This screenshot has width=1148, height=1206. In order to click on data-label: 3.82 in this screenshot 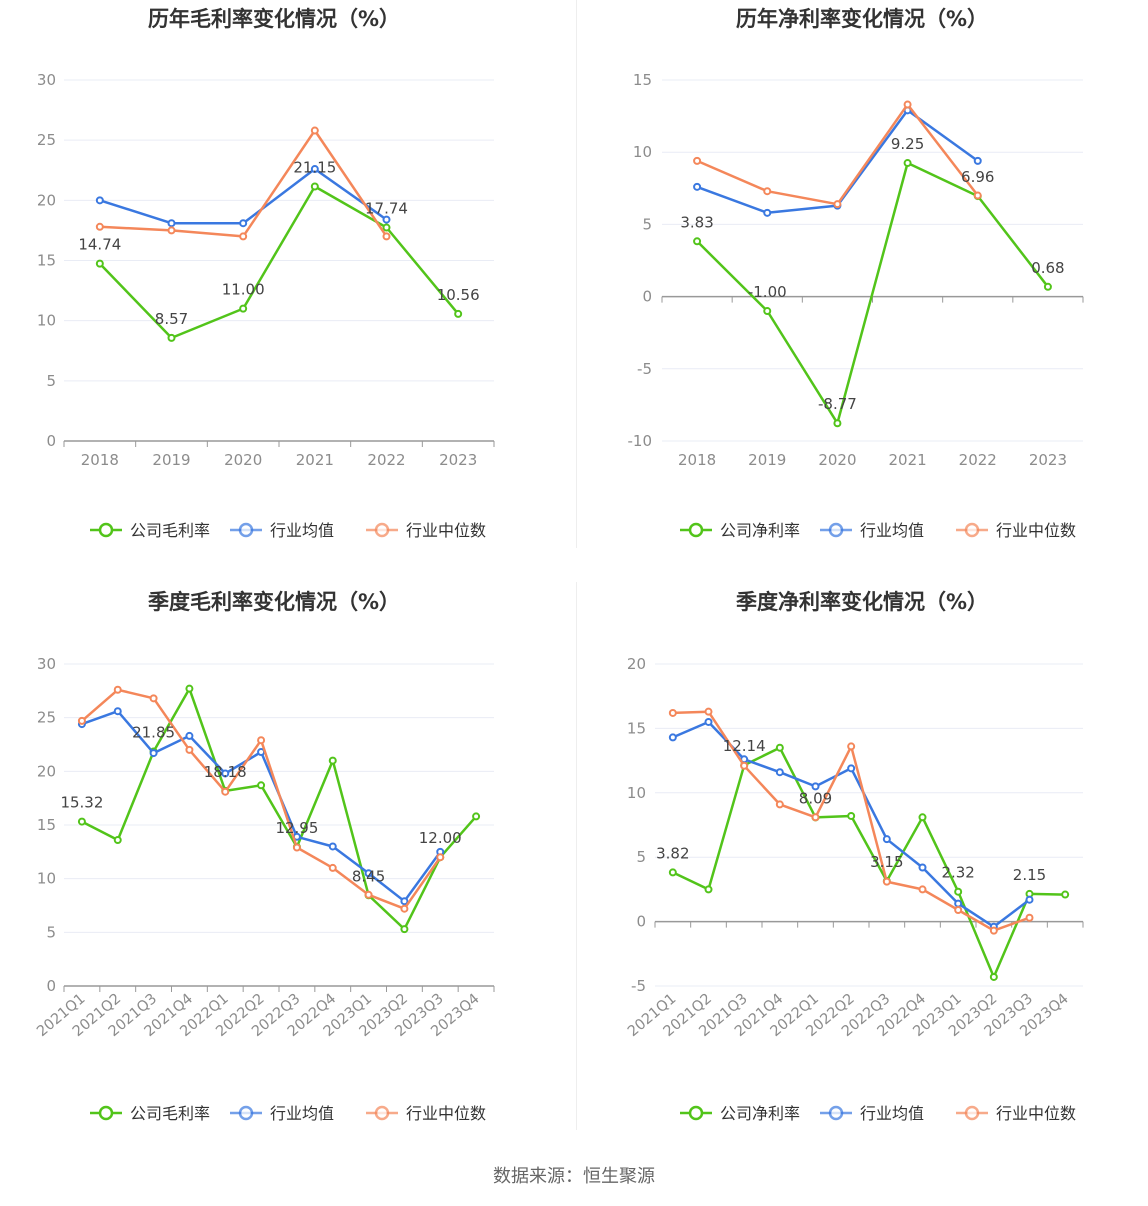, I will do `click(672, 853)`.